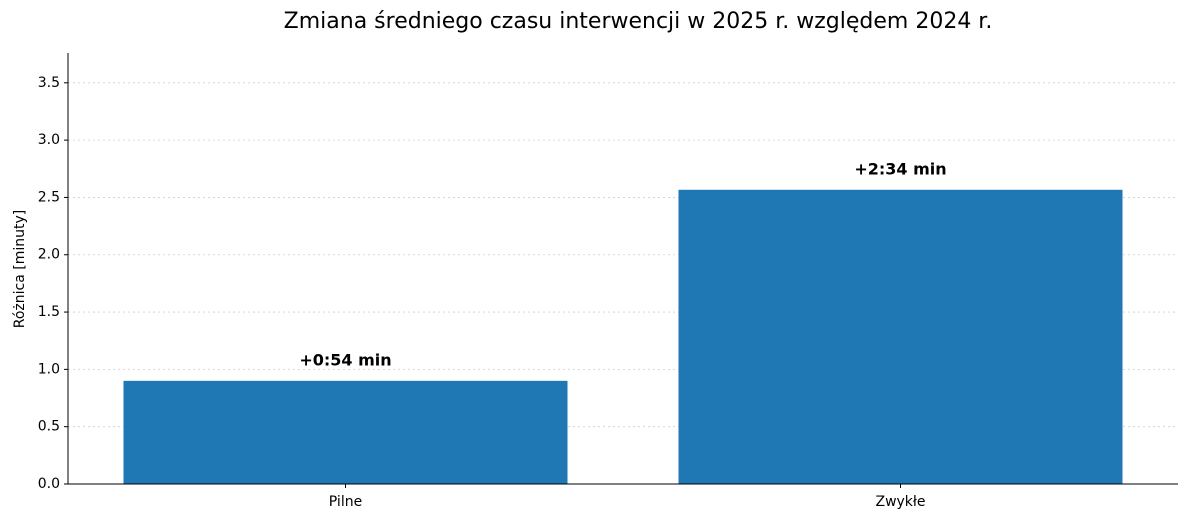 Image resolution: width=1198 pixels, height=512 pixels. I want to click on y-tick-label: 0.0, so click(49, 484).